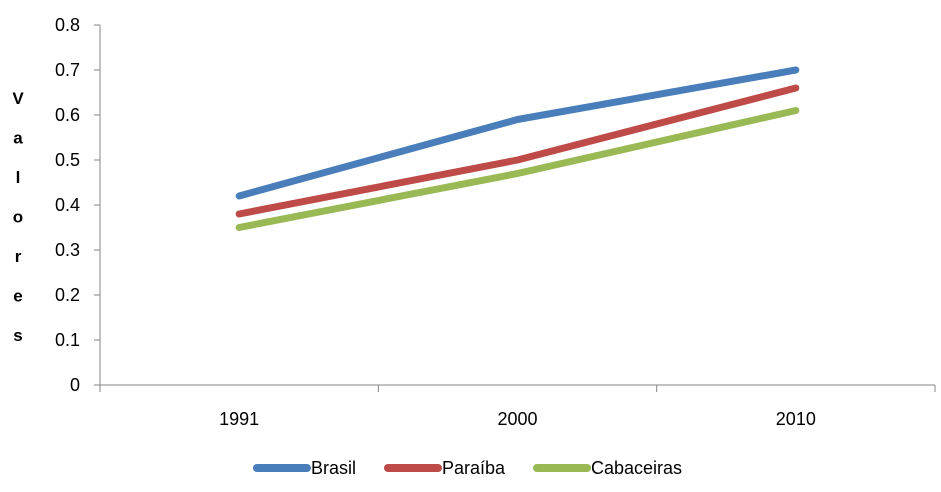 Image resolution: width=941 pixels, height=492 pixels. I want to click on legend-label: Cabaceiras, so click(636, 468).